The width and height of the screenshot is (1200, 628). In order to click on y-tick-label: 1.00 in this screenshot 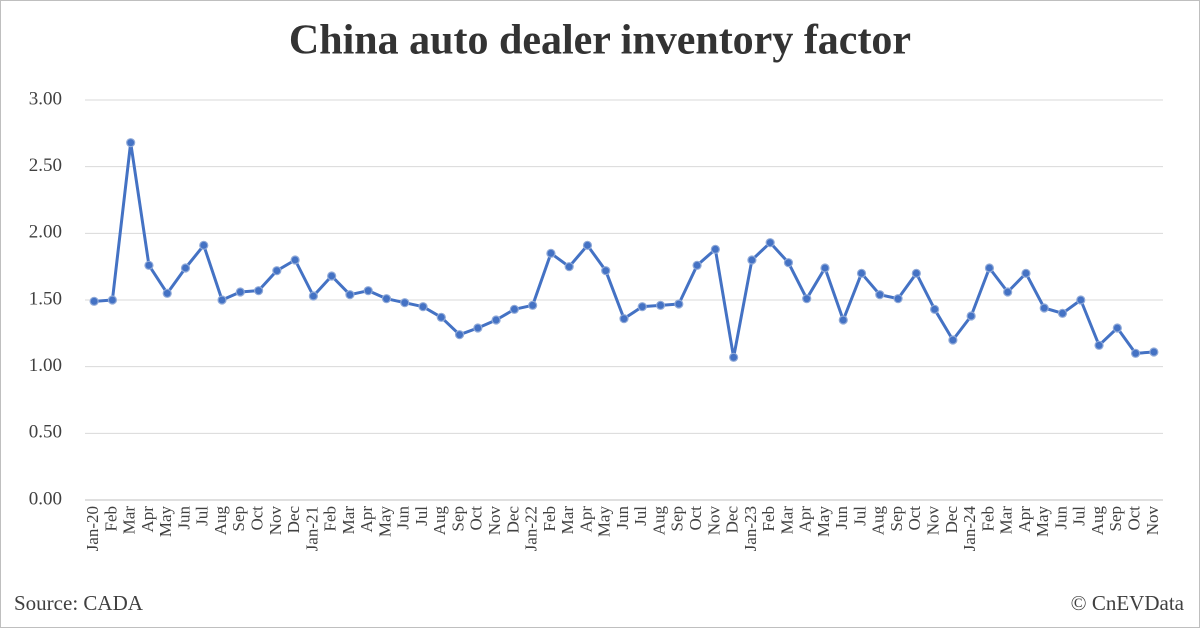, I will do `click(45, 365)`.